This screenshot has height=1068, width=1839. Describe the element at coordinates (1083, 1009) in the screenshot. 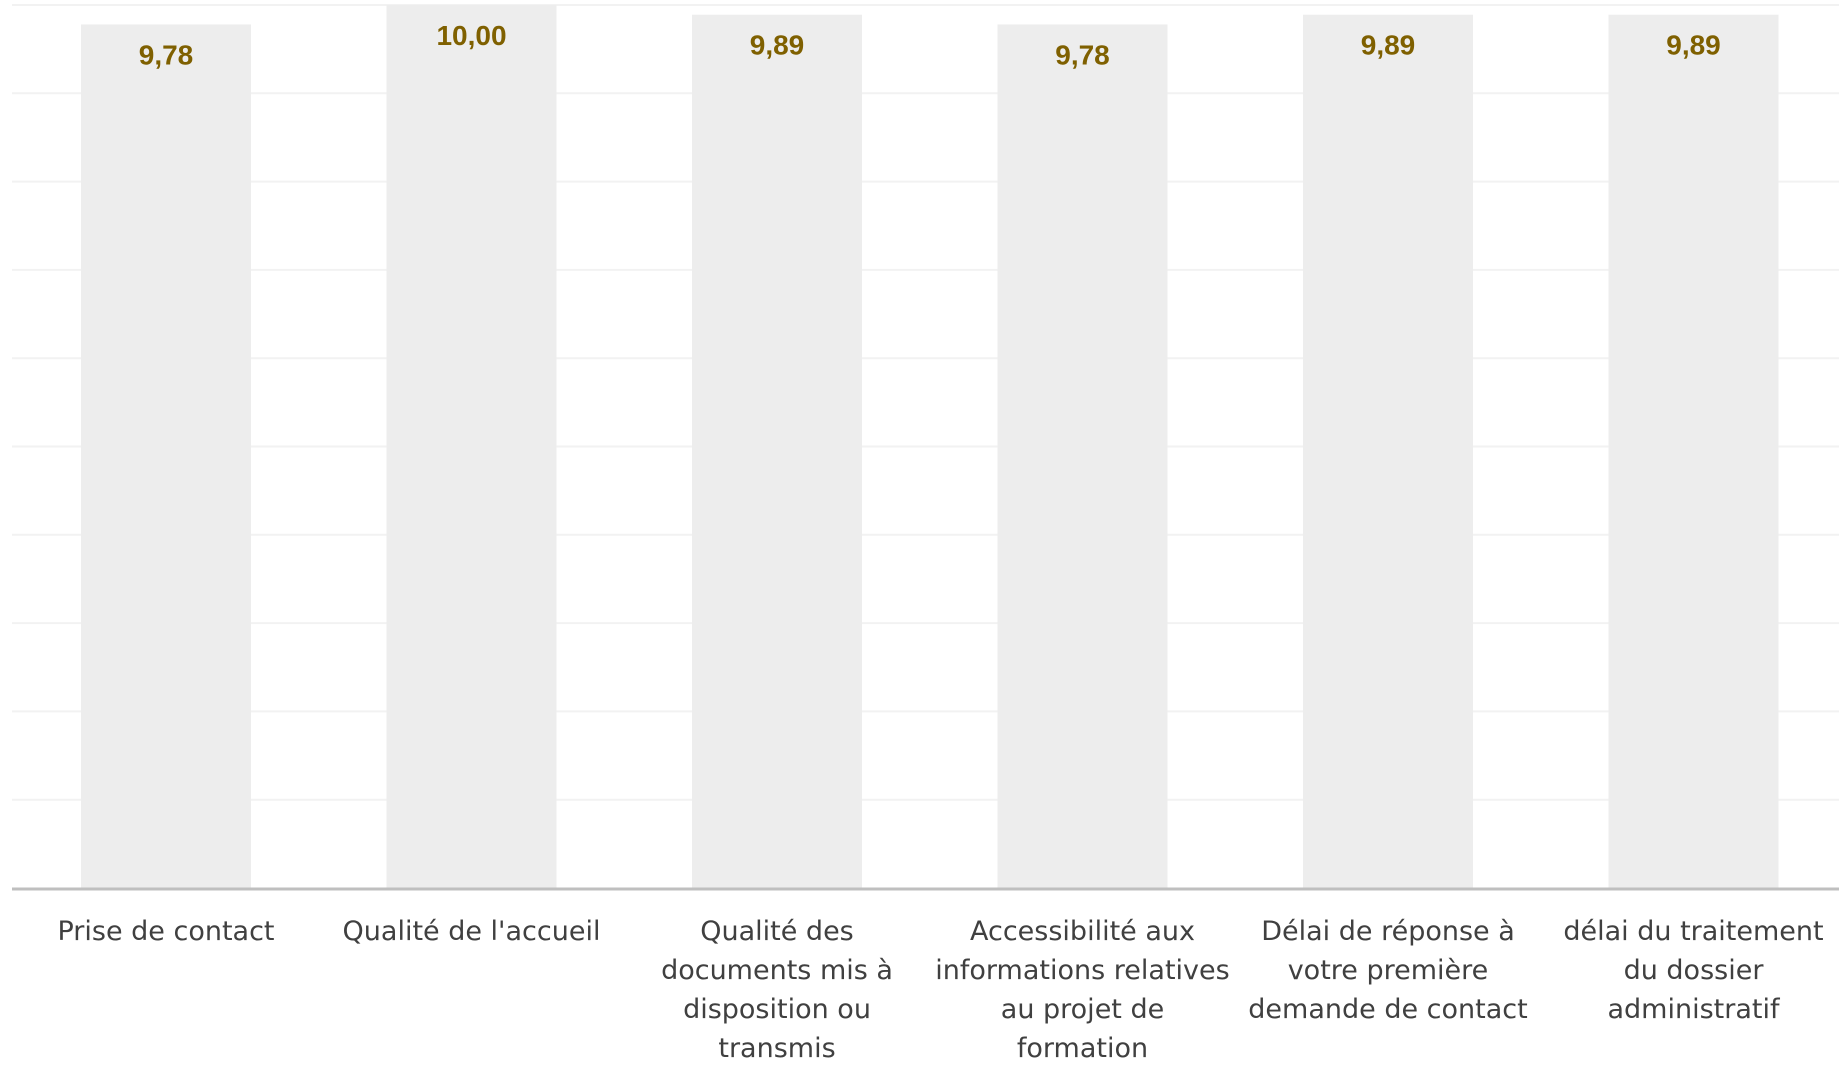

I see `category-label-line: au projet de` at that location.